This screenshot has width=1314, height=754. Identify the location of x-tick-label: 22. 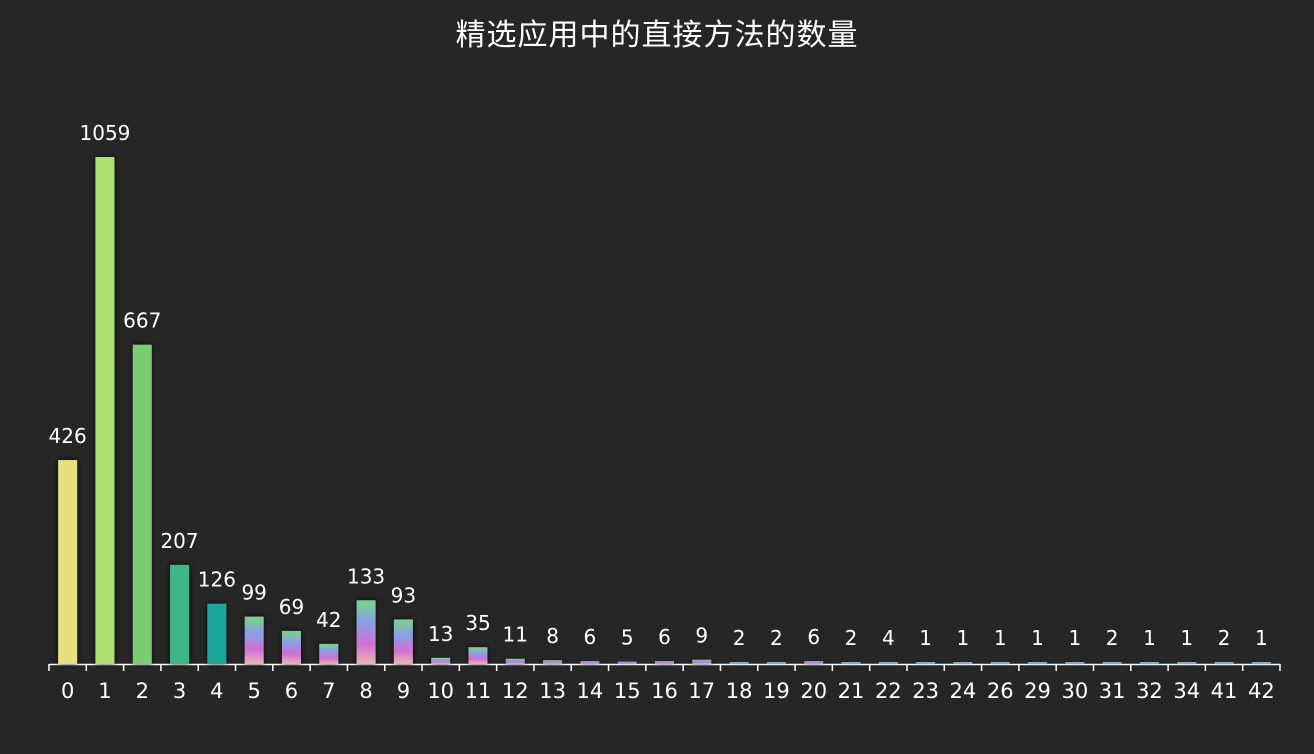
(888, 691).